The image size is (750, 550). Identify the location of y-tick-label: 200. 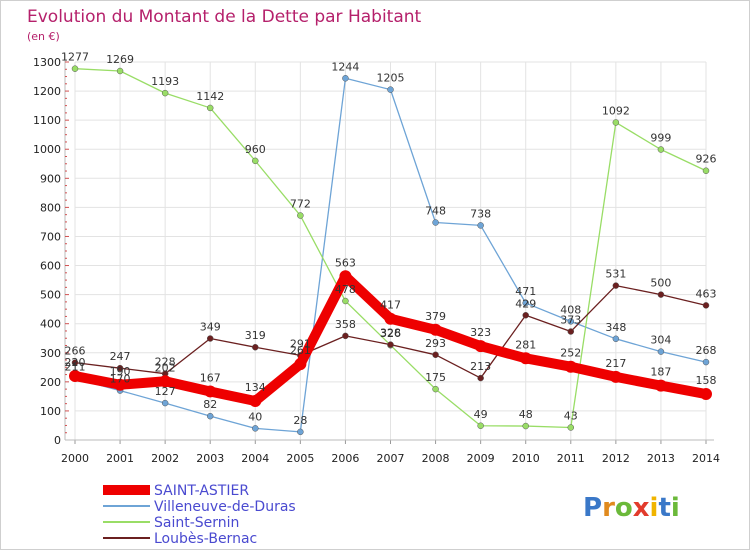
(50, 382).